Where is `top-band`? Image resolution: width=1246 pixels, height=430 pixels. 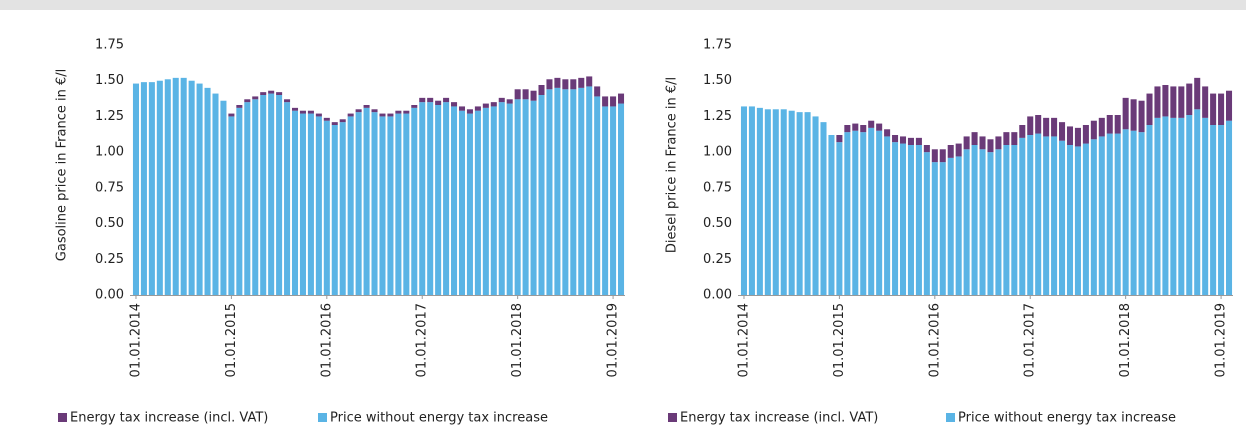
top-band is located at coordinates (623, 5).